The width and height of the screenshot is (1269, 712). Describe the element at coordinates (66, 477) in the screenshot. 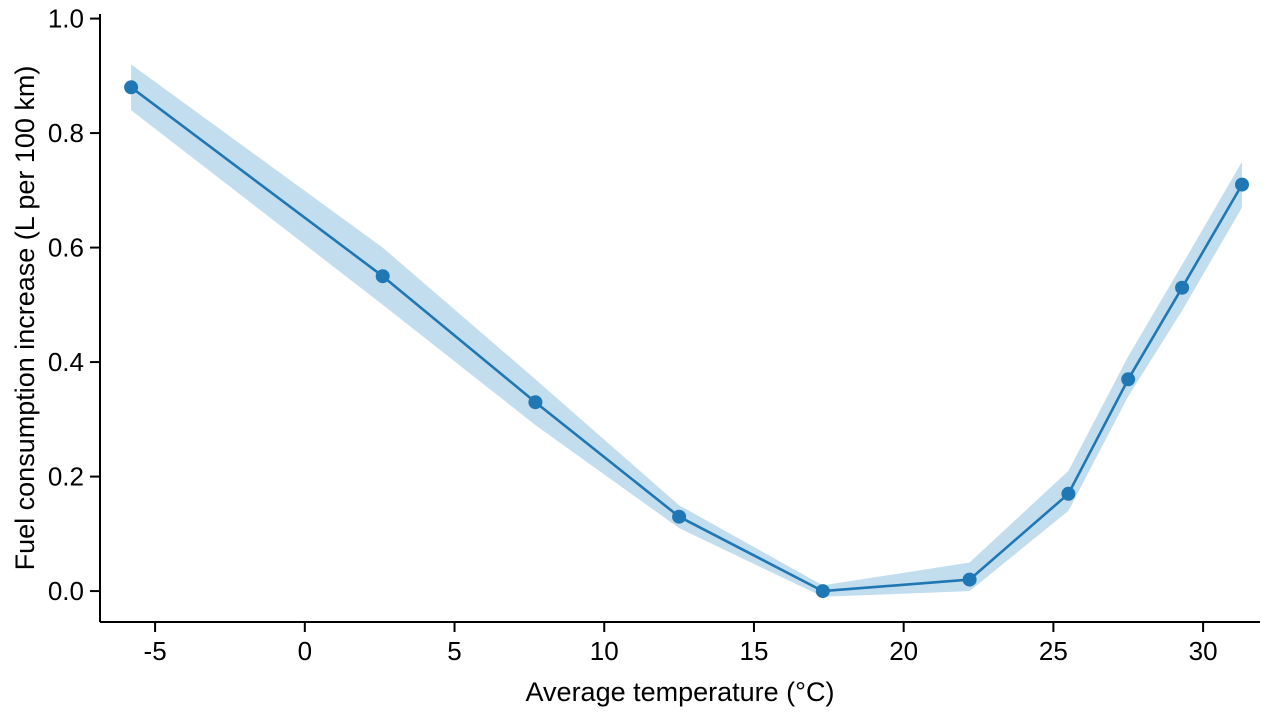

I see `y-axis-tick-label: 0.2` at that location.